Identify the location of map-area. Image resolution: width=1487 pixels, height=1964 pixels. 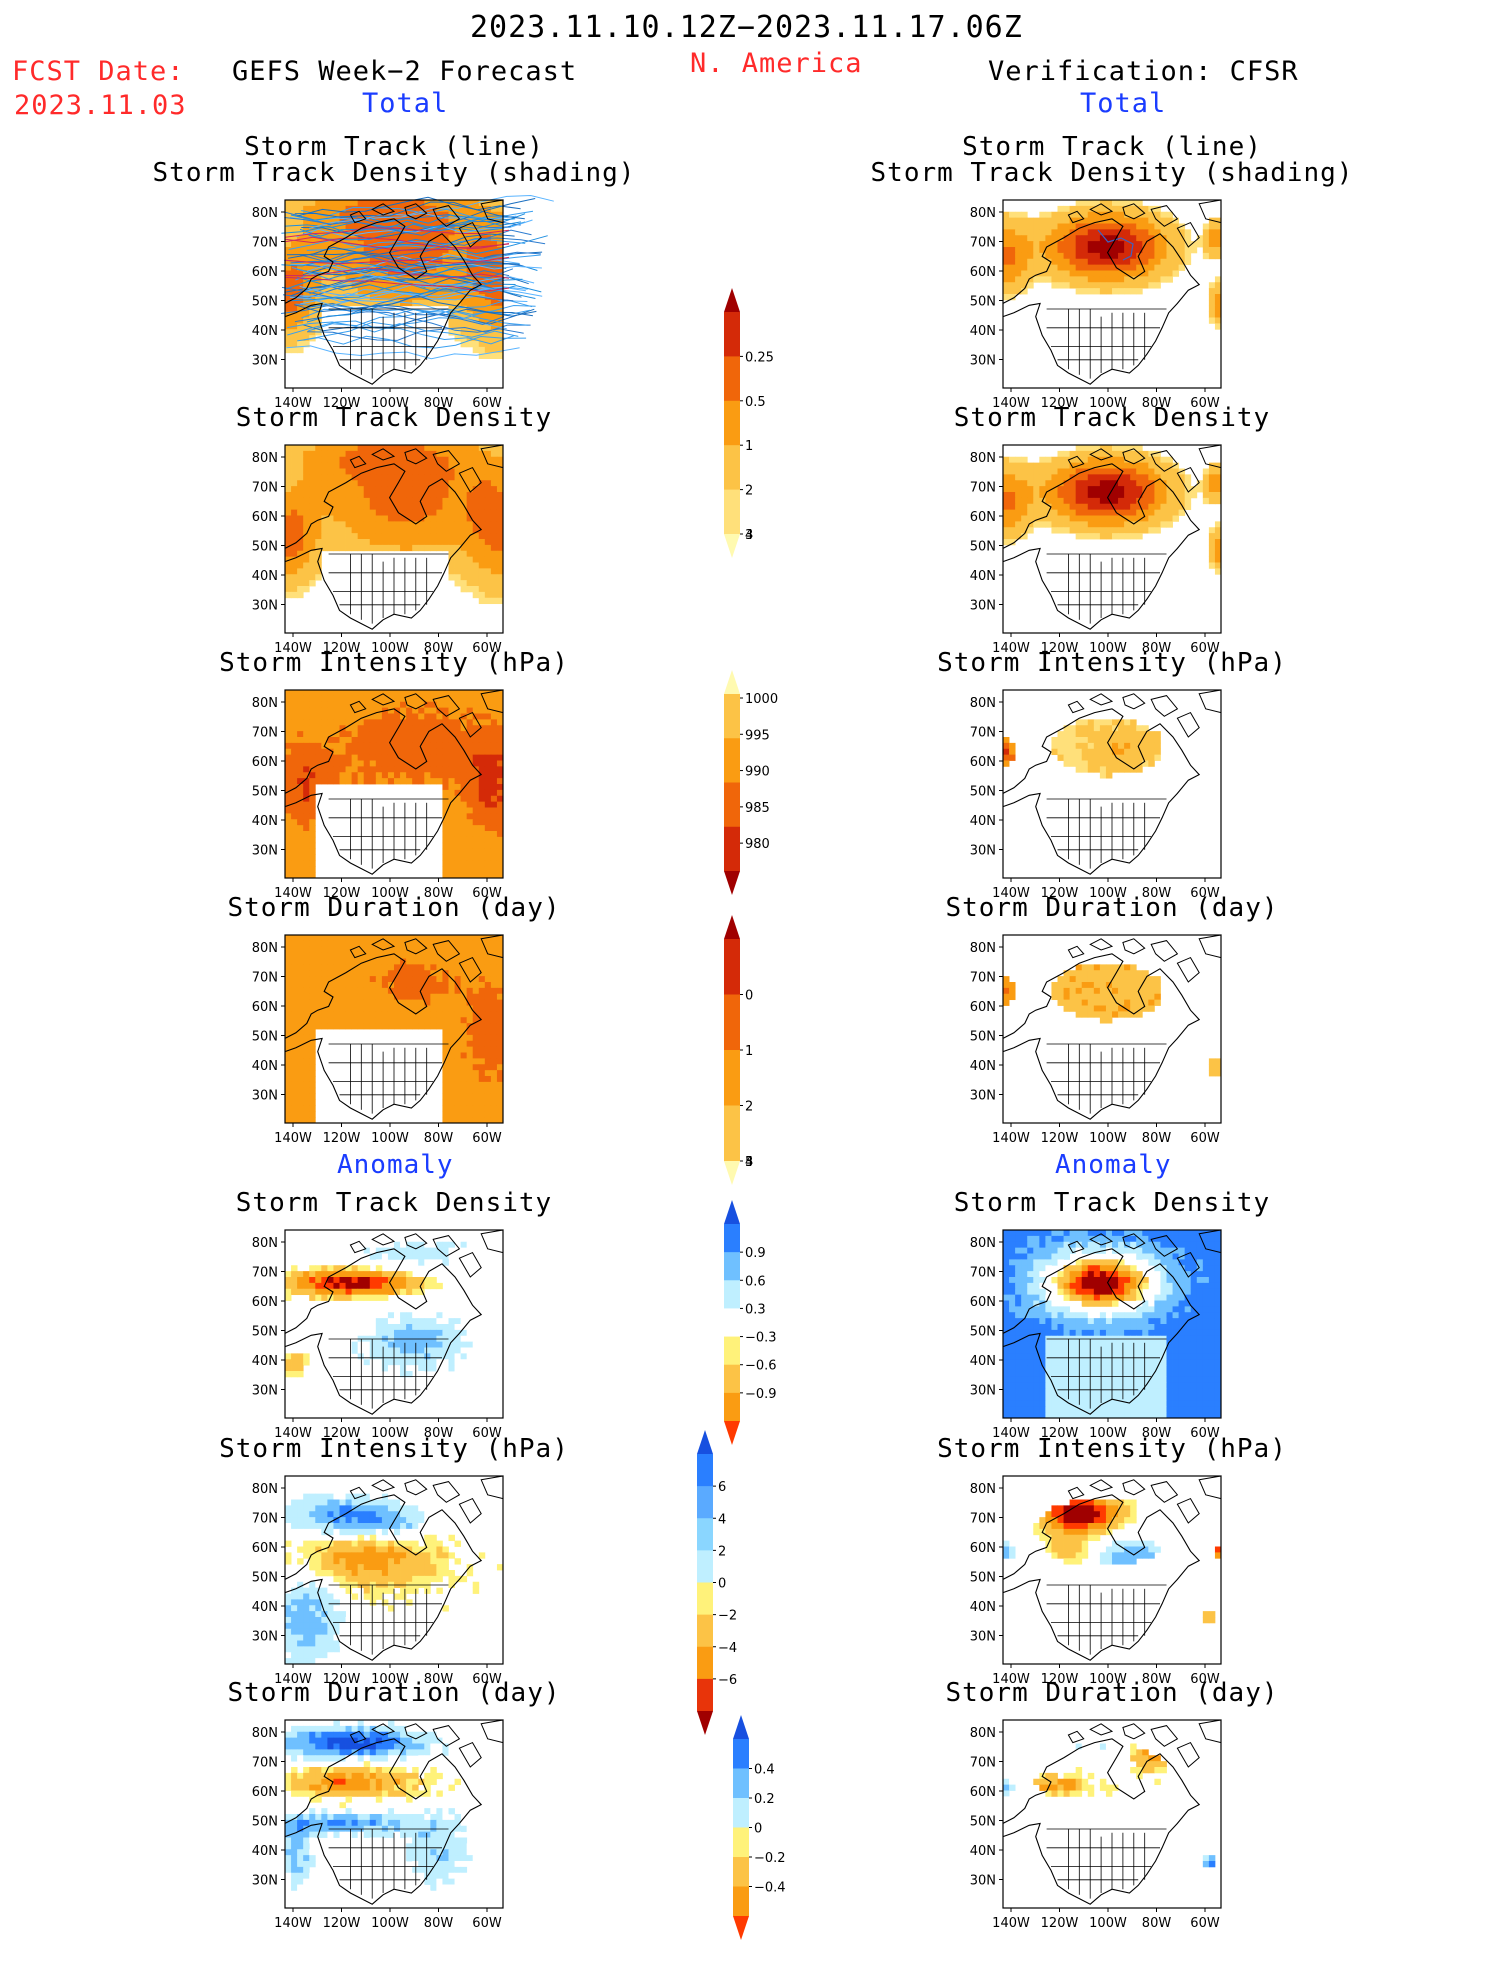
(394, 1029).